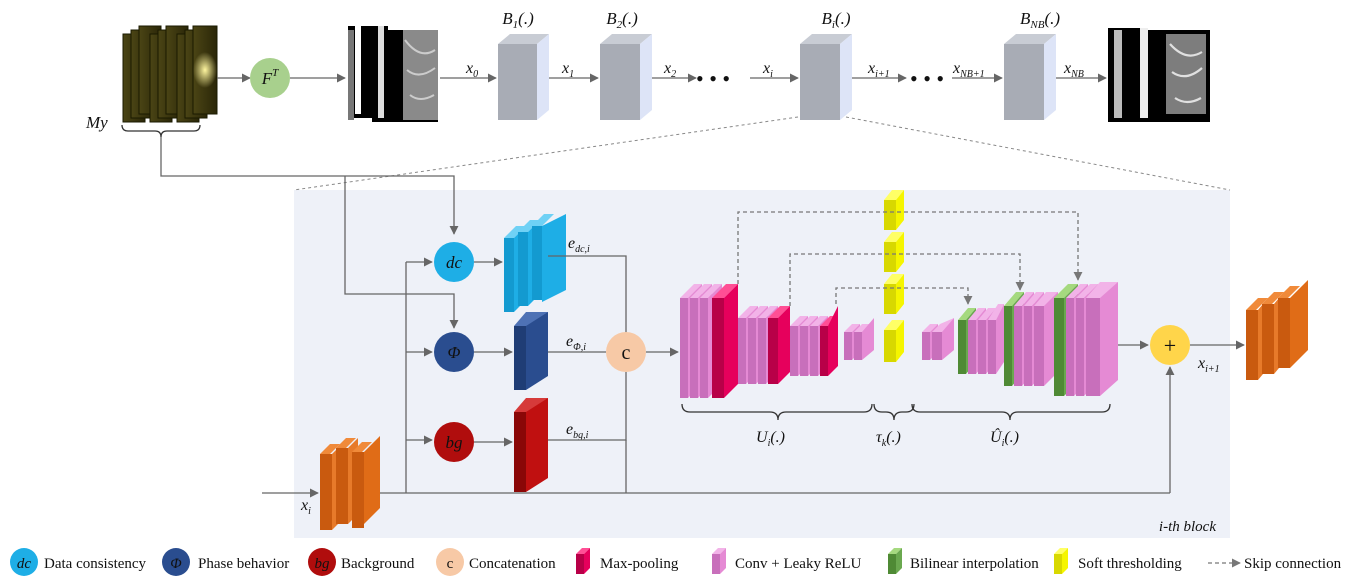  What do you see at coordinates (512, 564) in the screenshot?
I see `legend-concat-label: Concatenation` at bounding box center [512, 564].